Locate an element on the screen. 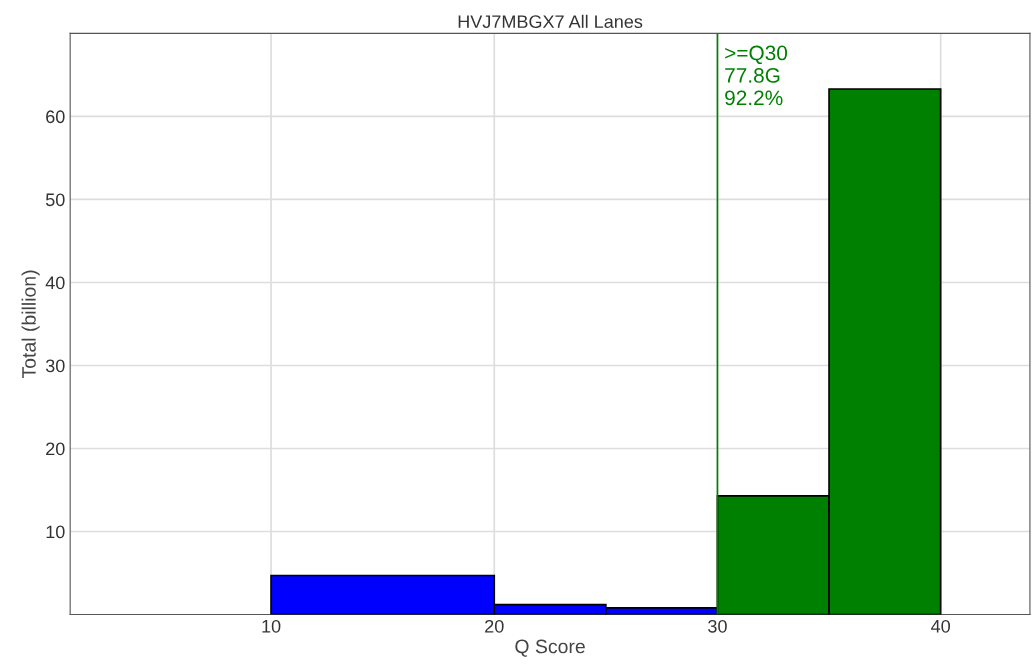  y-tick-label: 20 is located at coordinates (55, 449).